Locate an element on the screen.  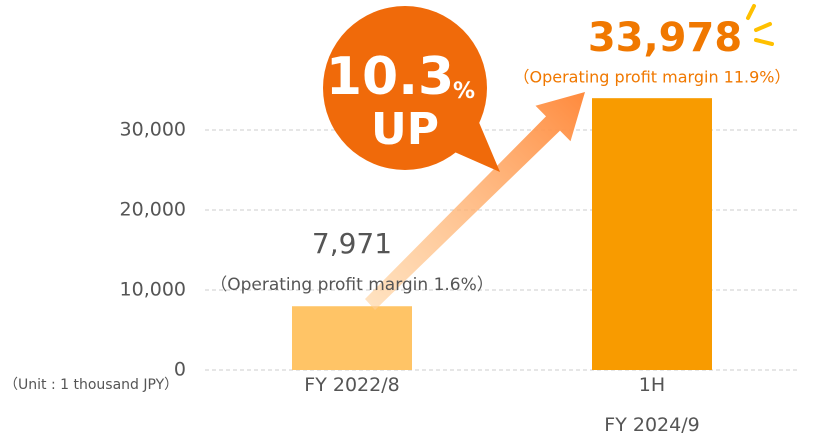
arrow is located at coordinates (475, 201).